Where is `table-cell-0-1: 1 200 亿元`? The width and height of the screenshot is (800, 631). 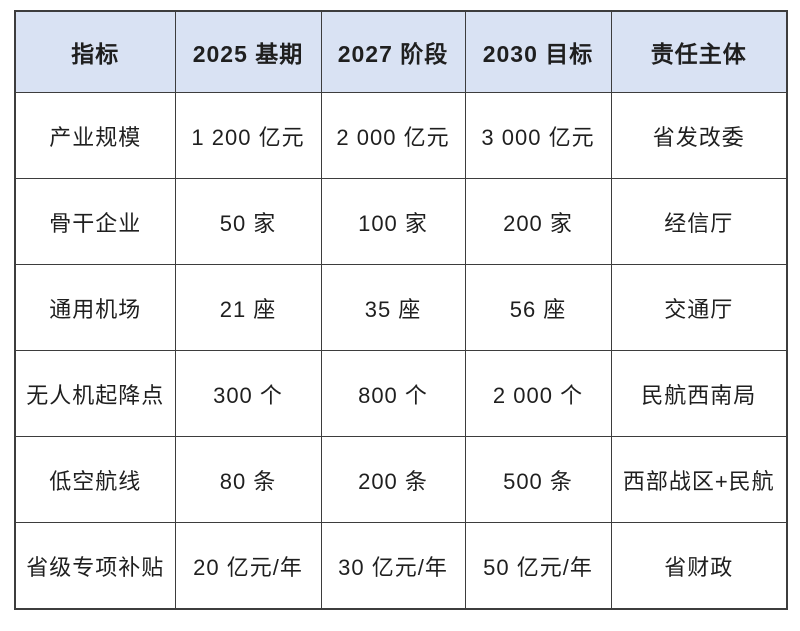
table-cell-0-1: 1 200 亿元 is located at coordinates (248, 135).